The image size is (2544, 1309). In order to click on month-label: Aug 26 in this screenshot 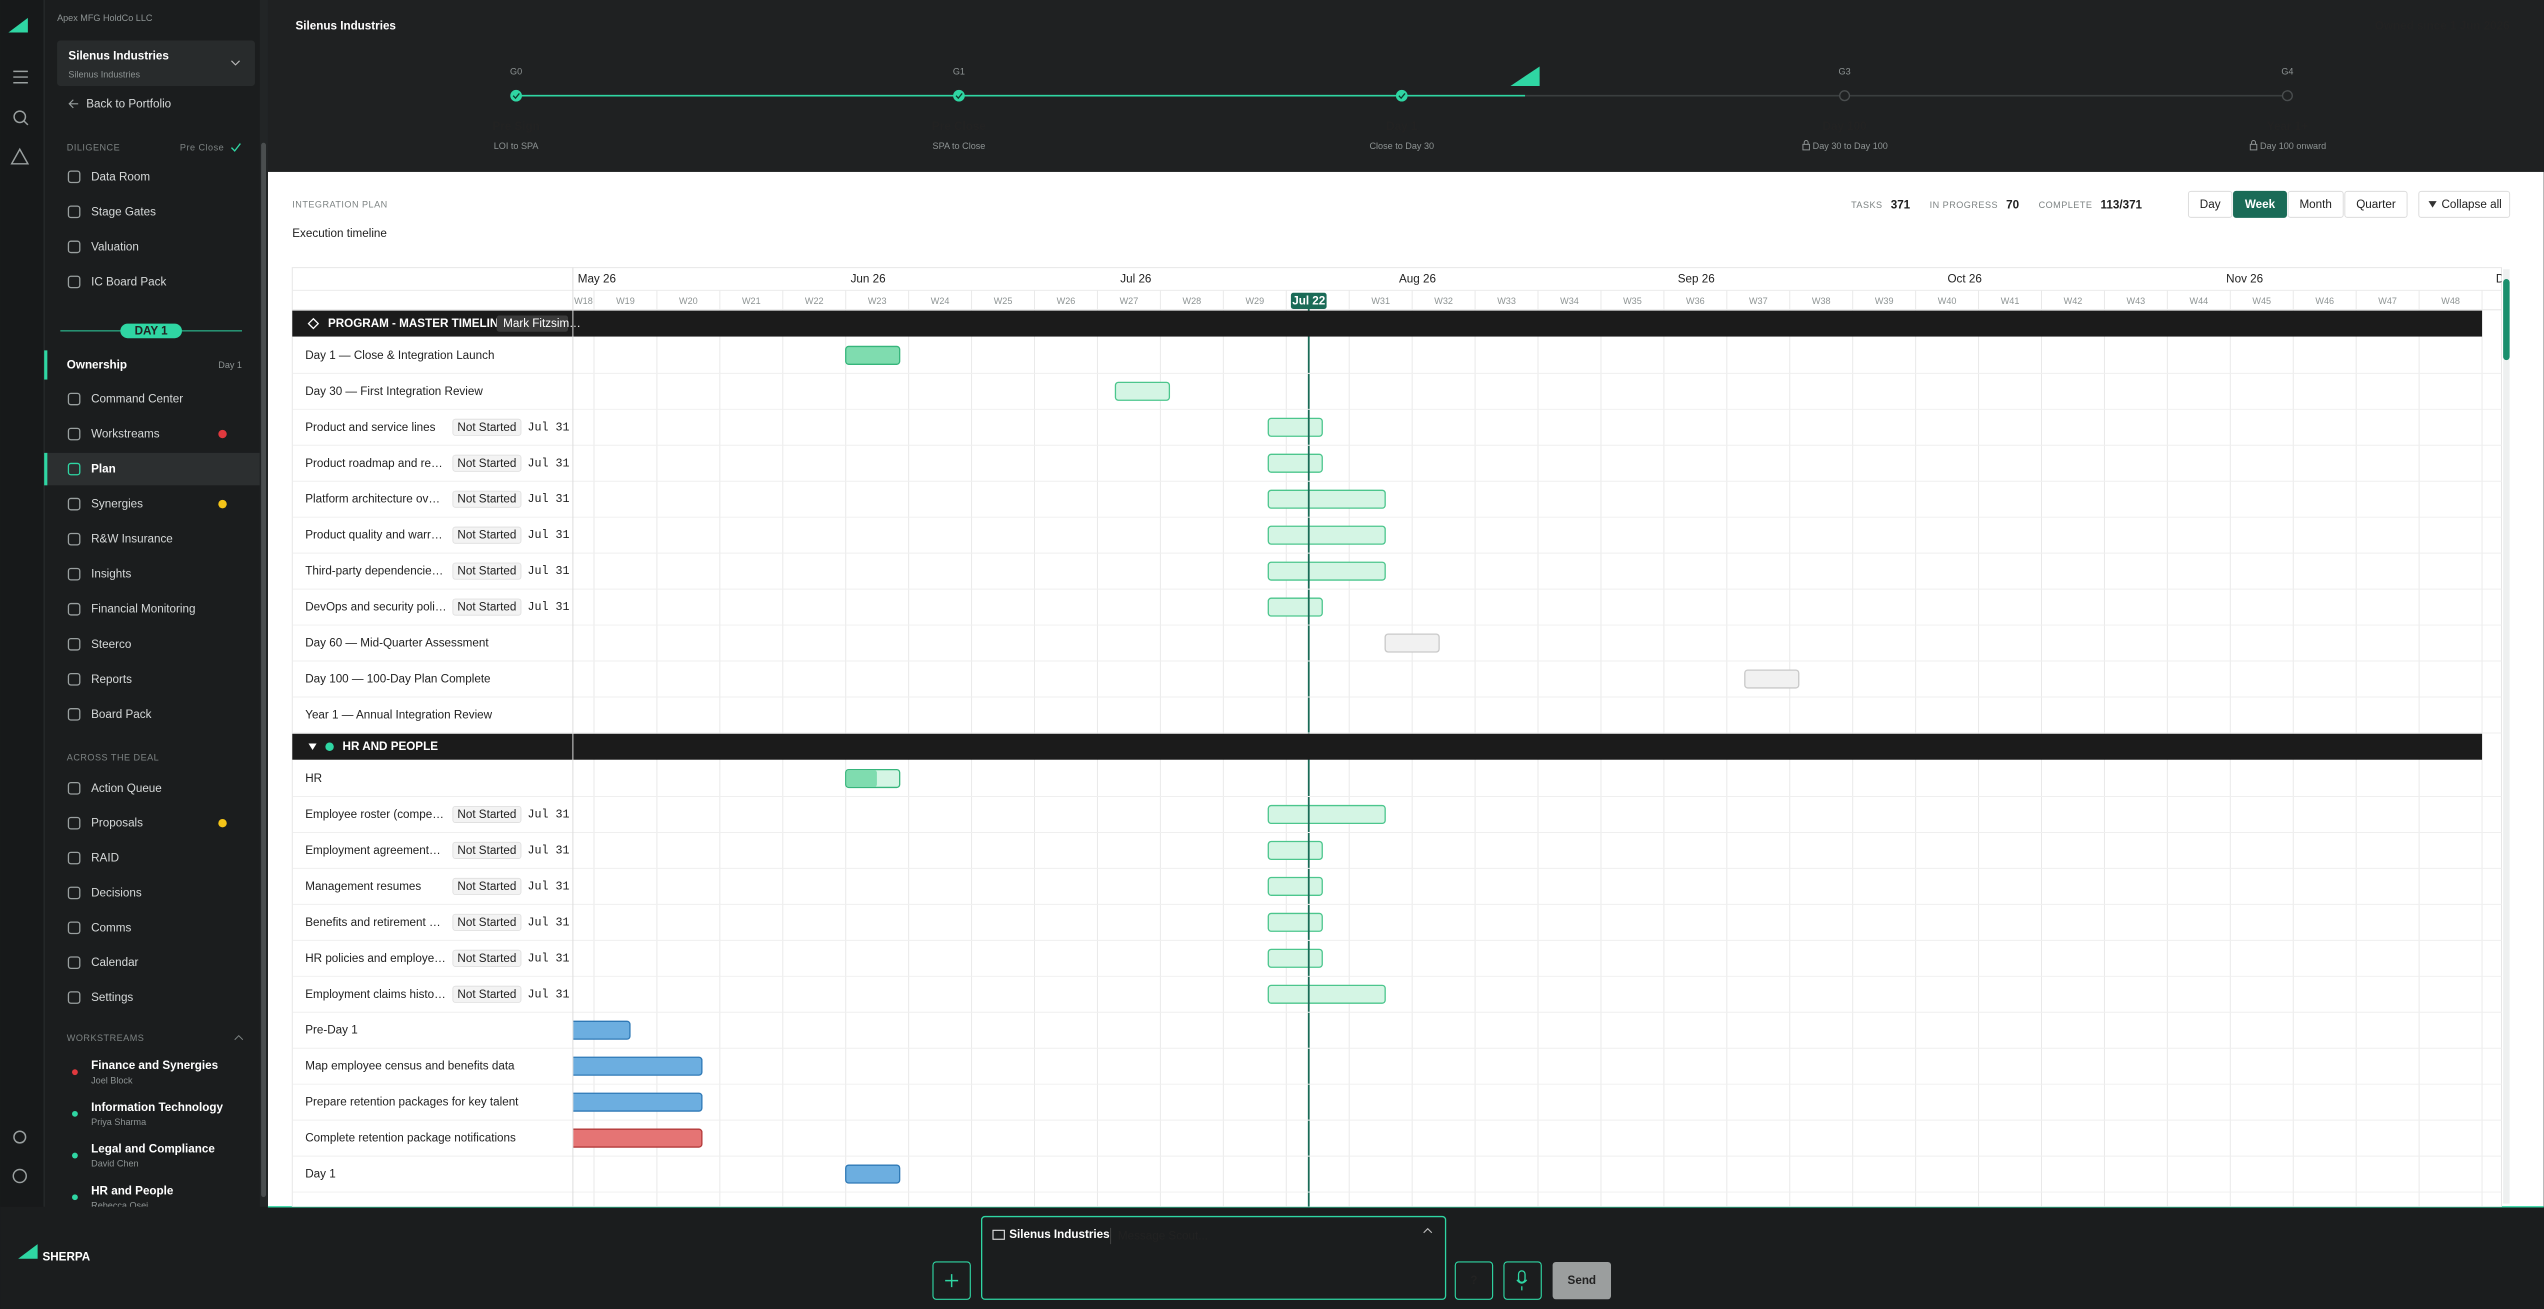, I will do `click(1417, 278)`.